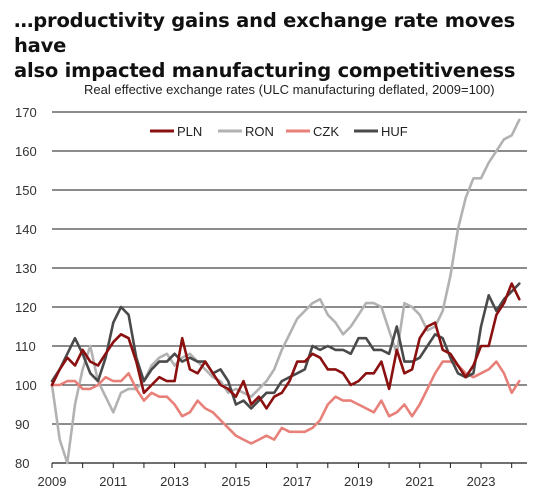  What do you see at coordinates (285, 402) in the screenshot?
I see `series-line-czk` at bounding box center [285, 402].